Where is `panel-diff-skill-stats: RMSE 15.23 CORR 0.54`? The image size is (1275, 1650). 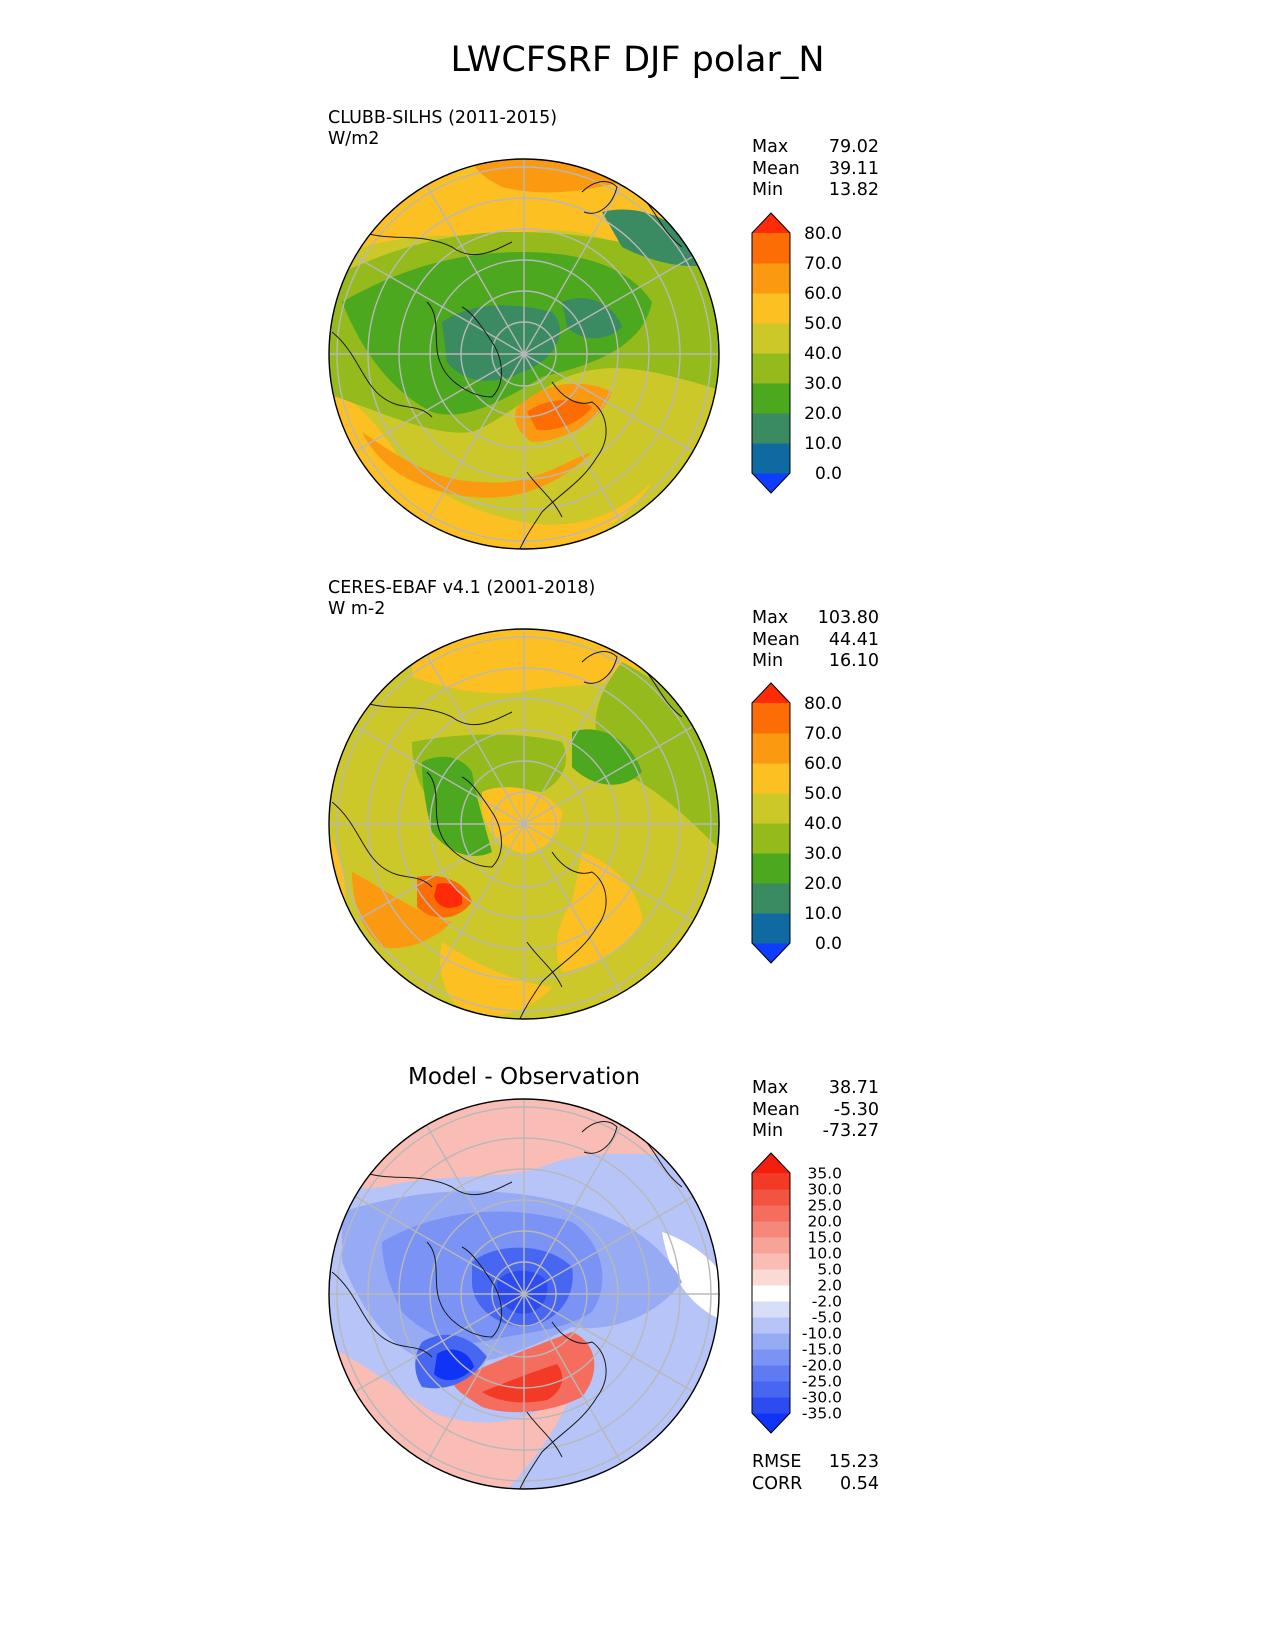 panel-diff-skill-stats: RMSE 15.23 CORR 0.54 is located at coordinates (815, 1473).